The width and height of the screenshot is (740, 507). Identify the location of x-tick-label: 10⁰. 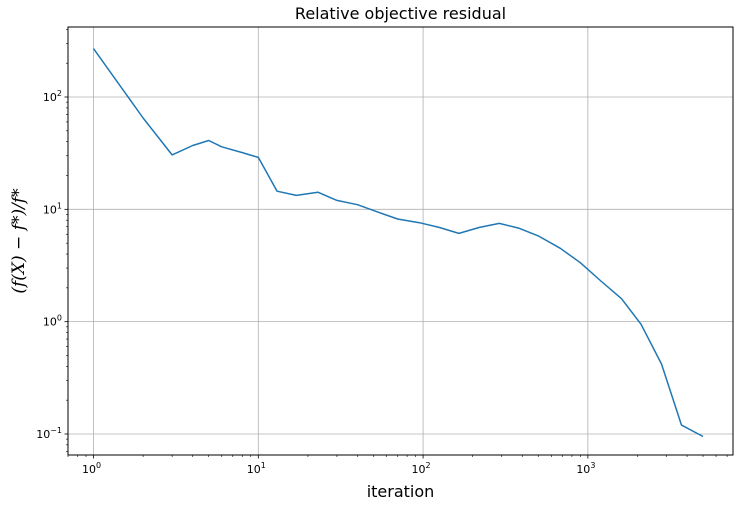
(91, 468).